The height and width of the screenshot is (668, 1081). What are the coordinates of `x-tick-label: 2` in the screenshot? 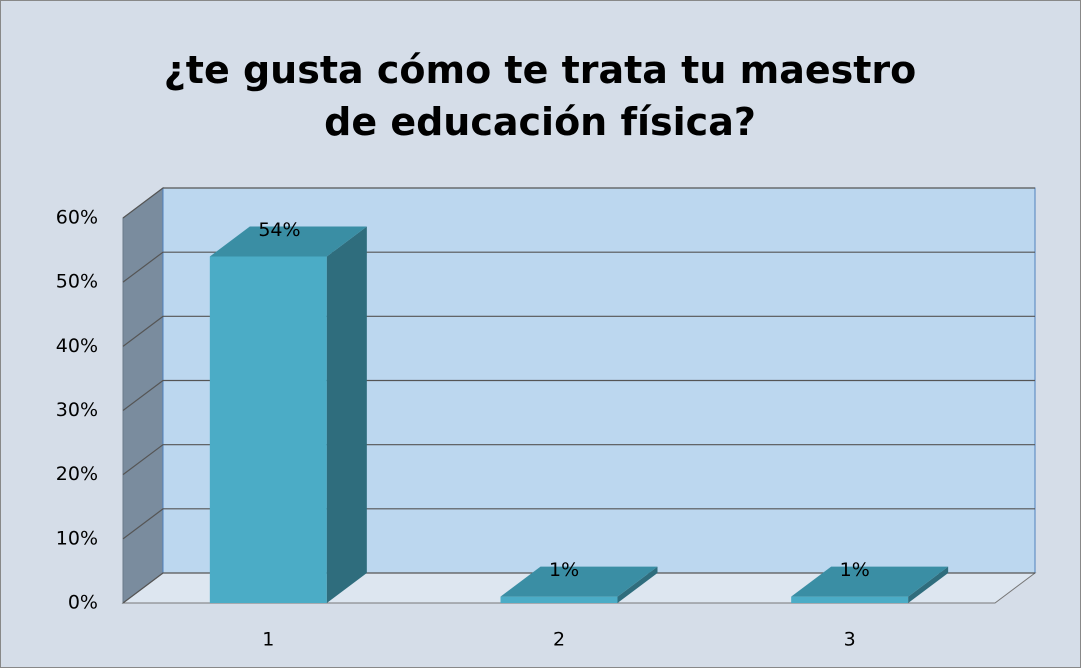 It's located at (559, 640).